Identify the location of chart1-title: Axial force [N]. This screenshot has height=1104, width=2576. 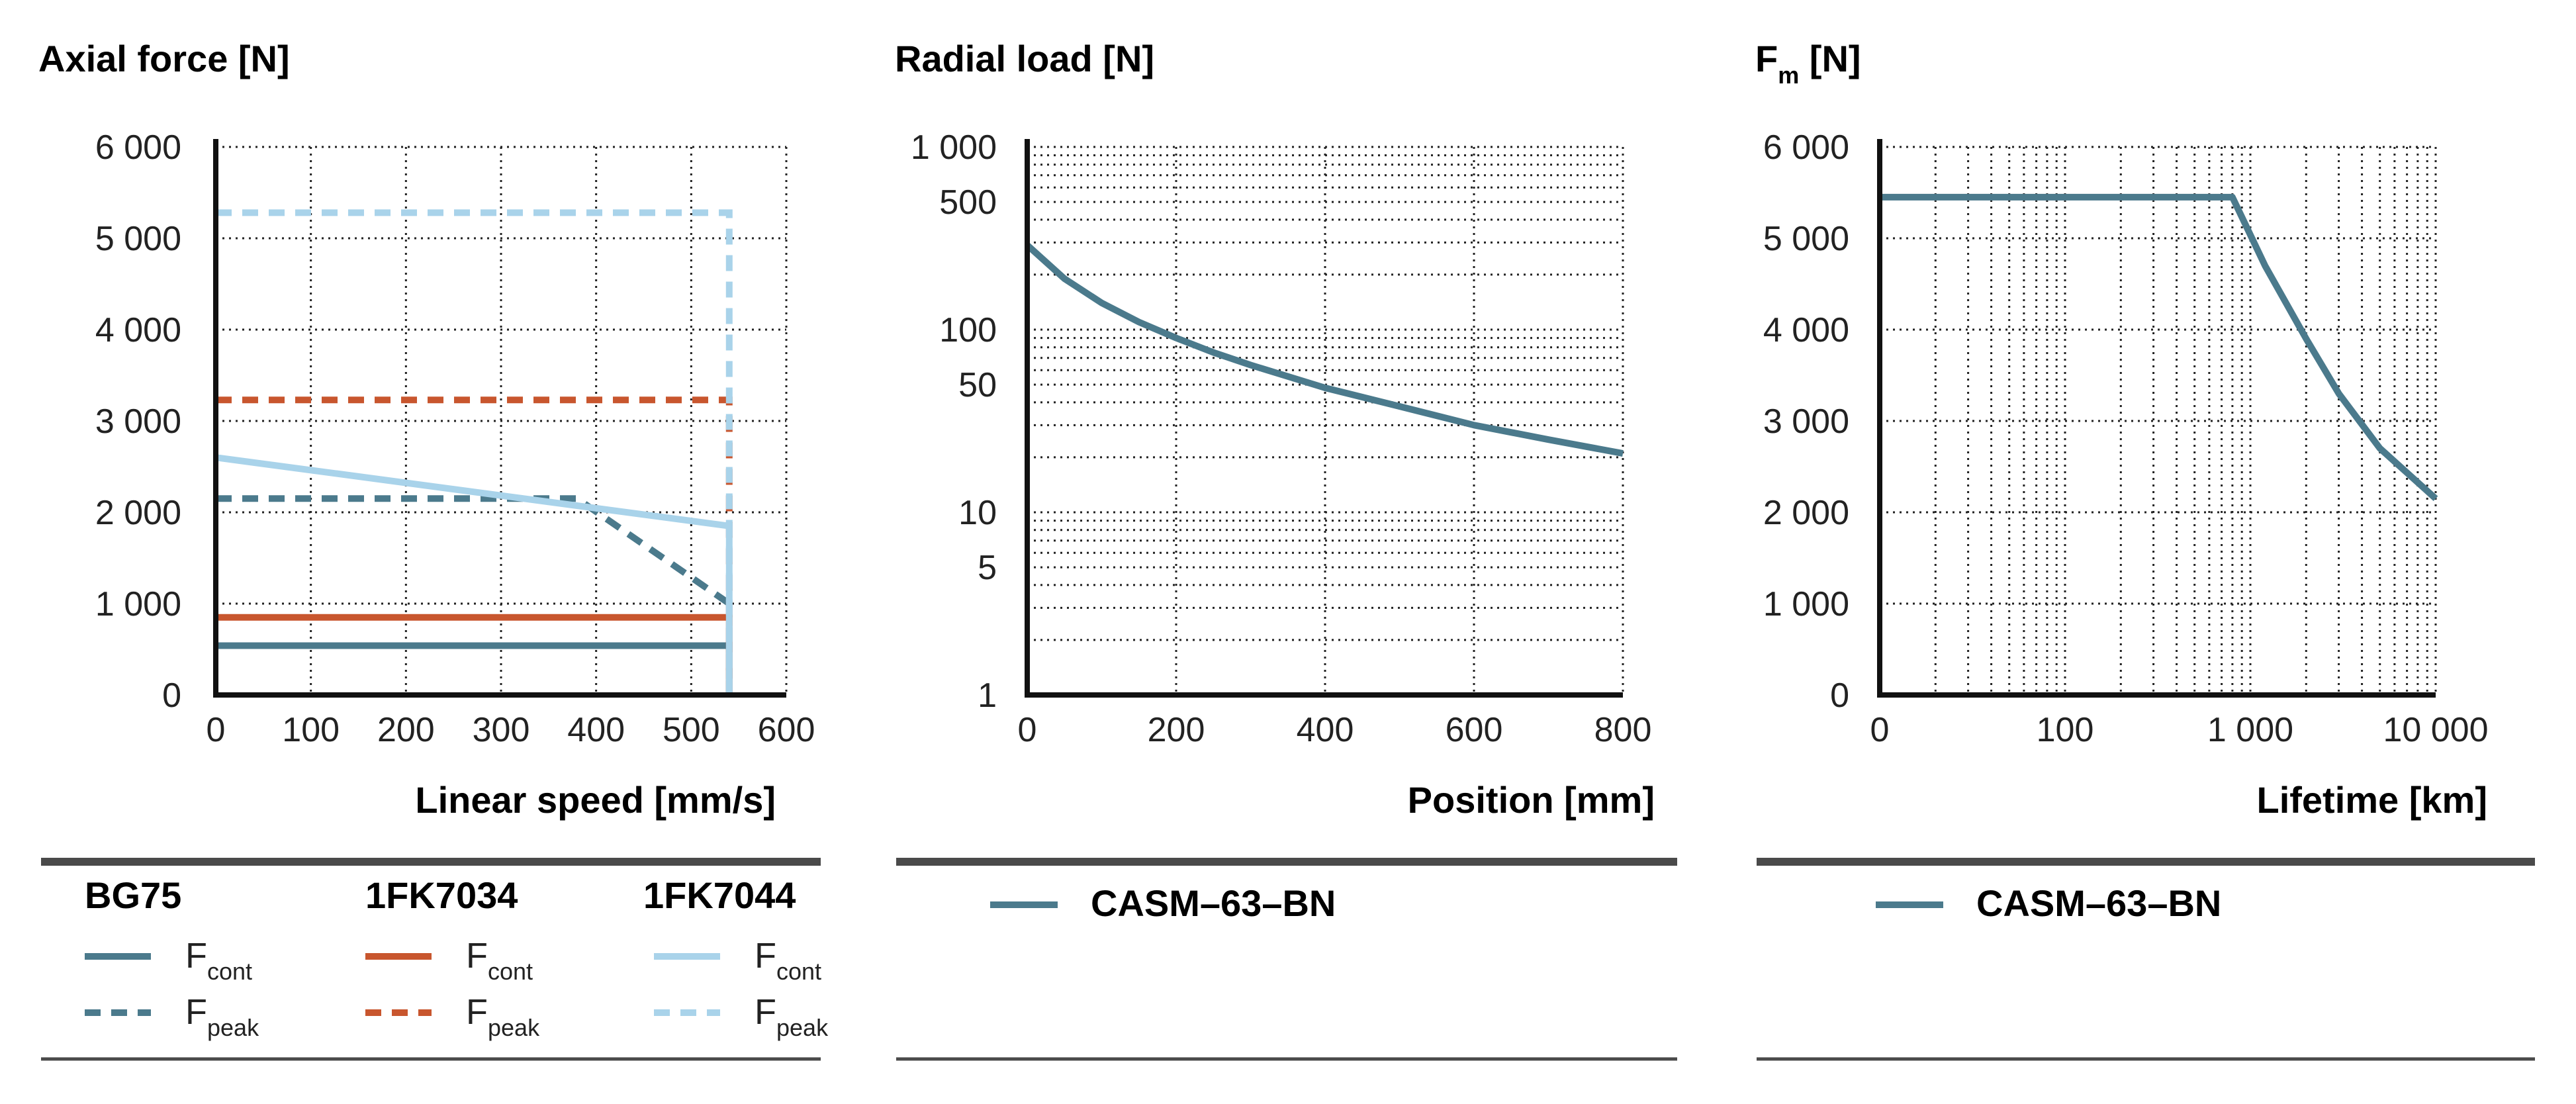
(164, 58).